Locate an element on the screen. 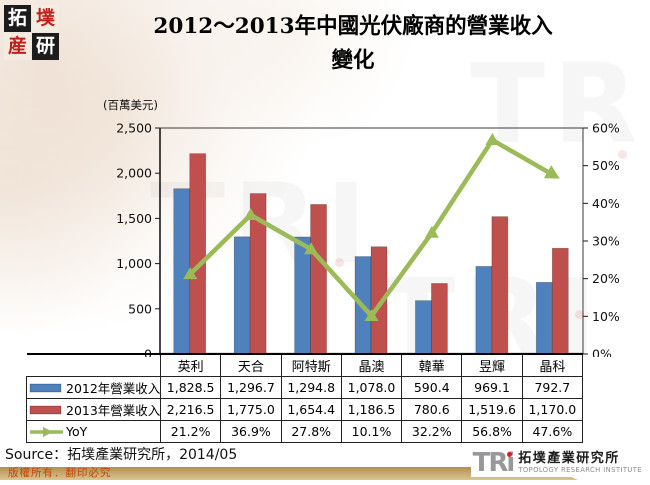 This screenshot has width=650, height=485. right-axis-tick-label: 20% is located at coordinates (606, 278).